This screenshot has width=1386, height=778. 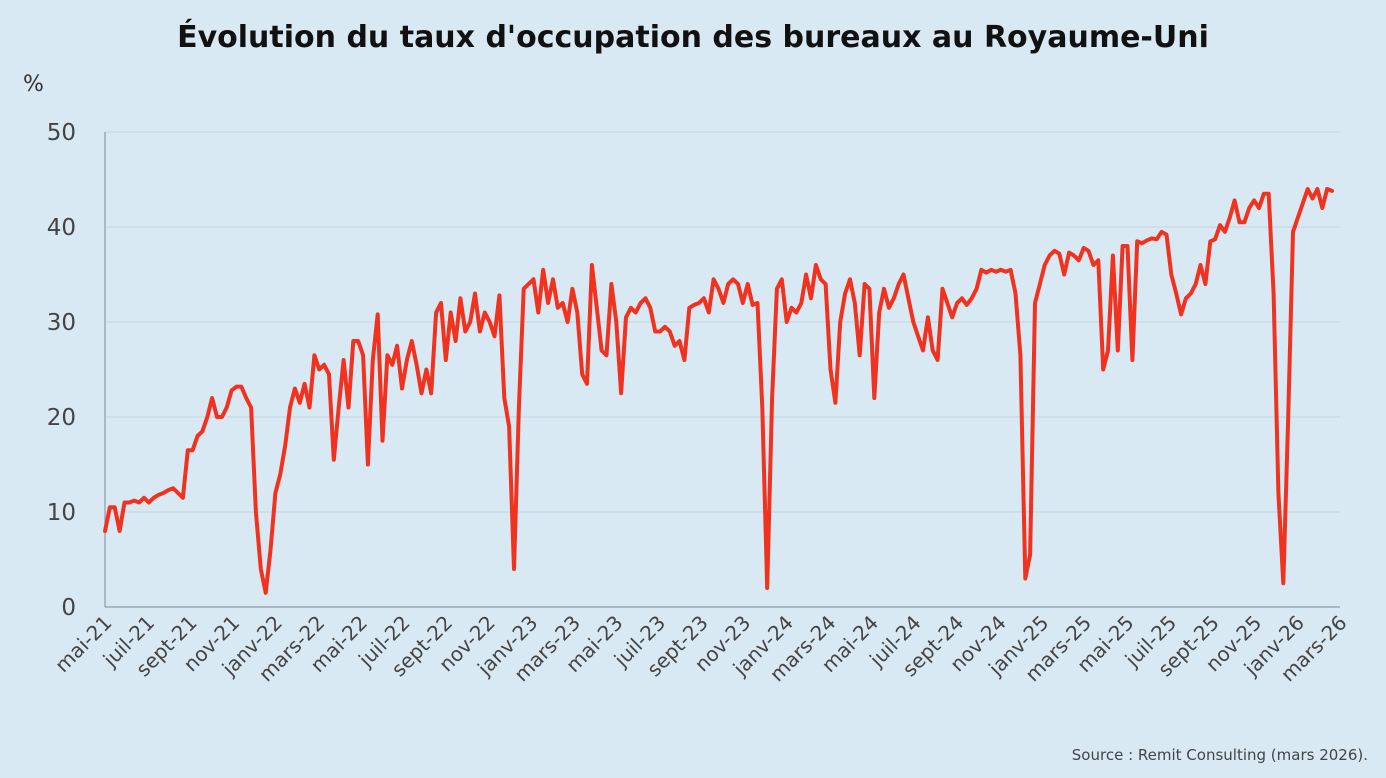 What do you see at coordinates (33, 84) in the screenshot?
I see `y-axis-unit: %` at bounding box center [33, 84].